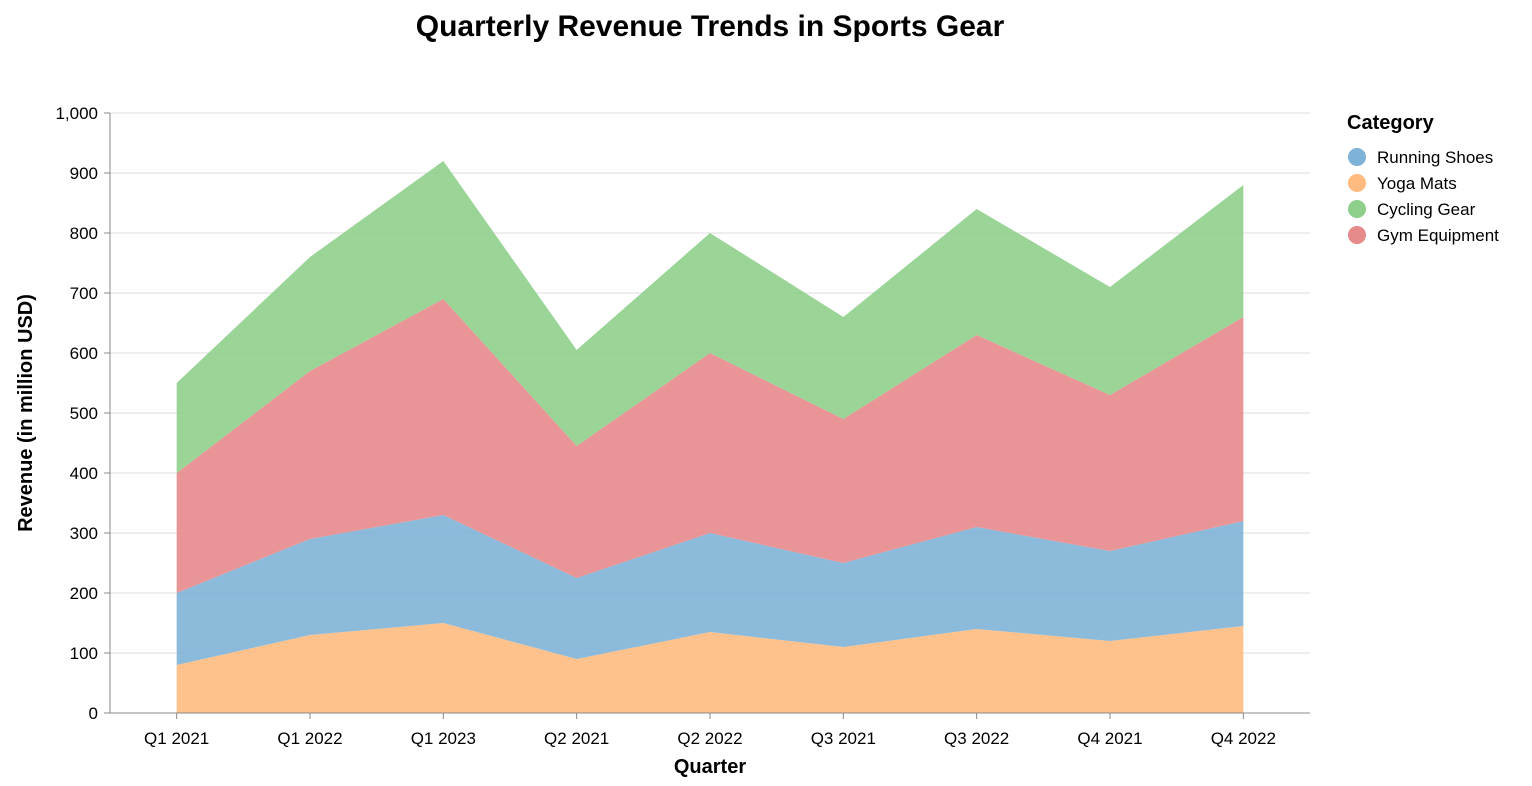 The image size is (1532, 786). Describe the element at coordinates (1109, 738) in the screenshot. I see `x-tick-label: Q4 2021` at that location.